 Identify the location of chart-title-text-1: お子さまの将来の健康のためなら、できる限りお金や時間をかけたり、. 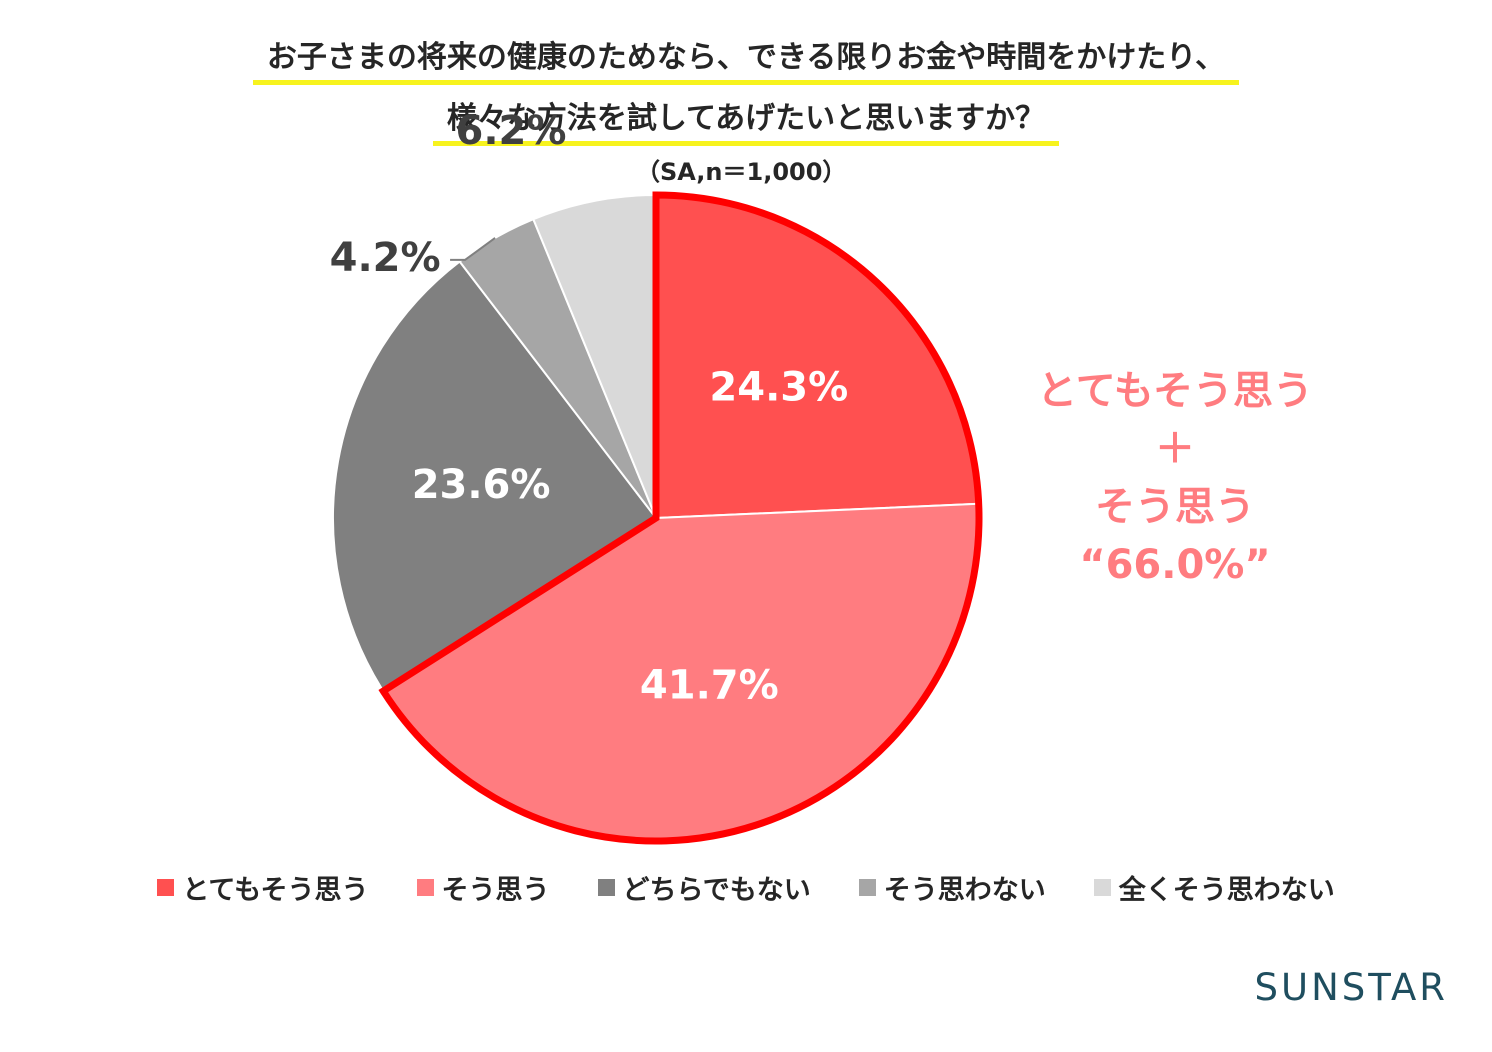
(746, 58).